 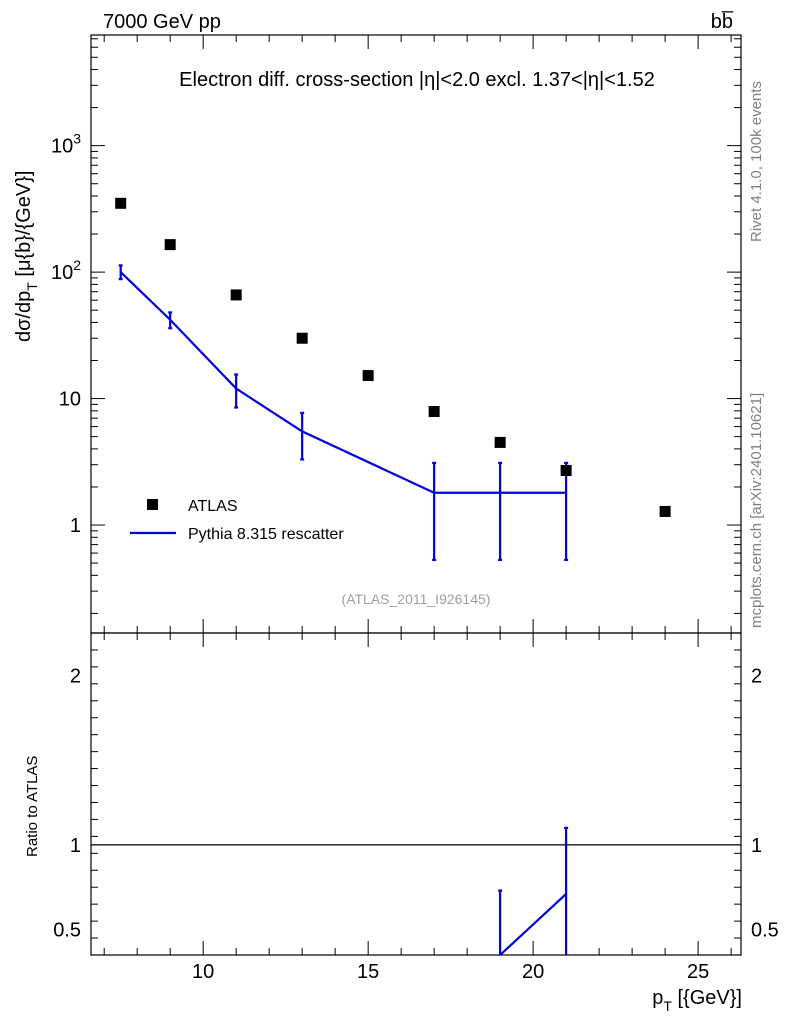 I want to click on main-y-tick-labels: 1 10 10² 10³, so click(x=66, y=334).